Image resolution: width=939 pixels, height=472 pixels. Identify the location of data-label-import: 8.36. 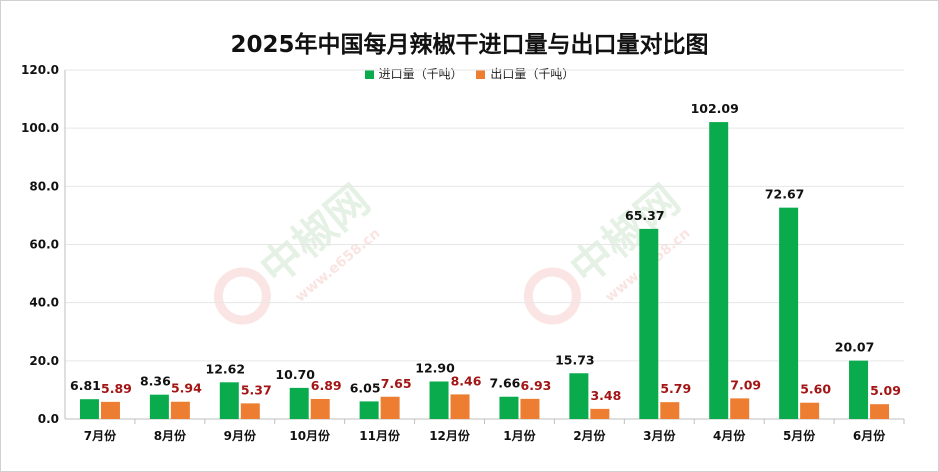
(155, 381).